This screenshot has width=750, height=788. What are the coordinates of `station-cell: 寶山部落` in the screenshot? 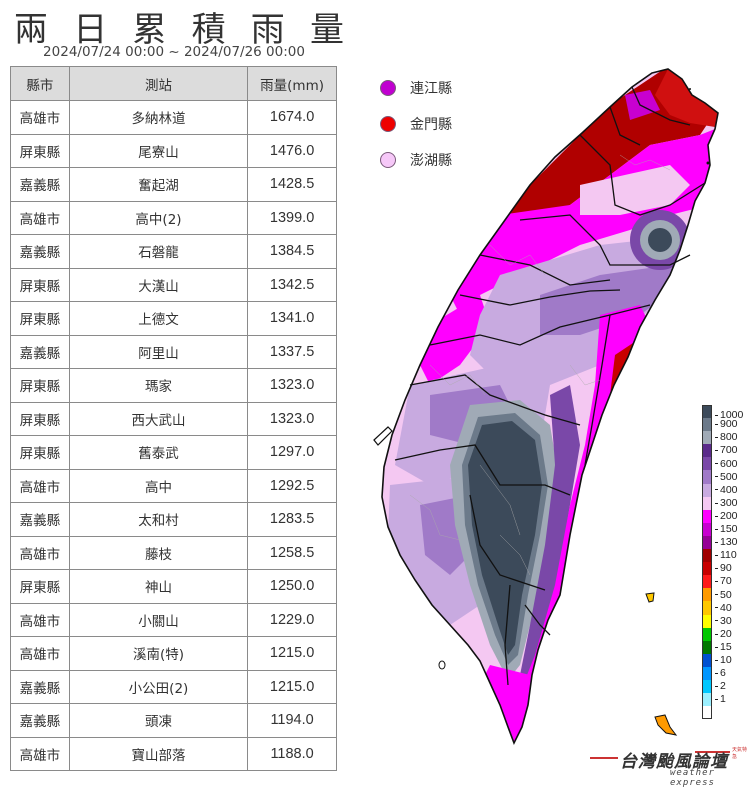 It's located at (158, 753).